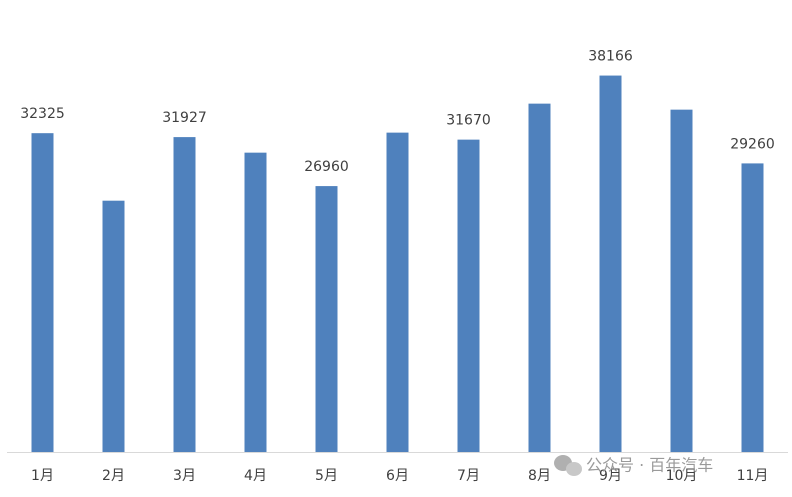 This screenshot has height=497, width=792. Describe the element at coordinates (752, 144) in the screenshot. I see `data-label: 29260` at that location.